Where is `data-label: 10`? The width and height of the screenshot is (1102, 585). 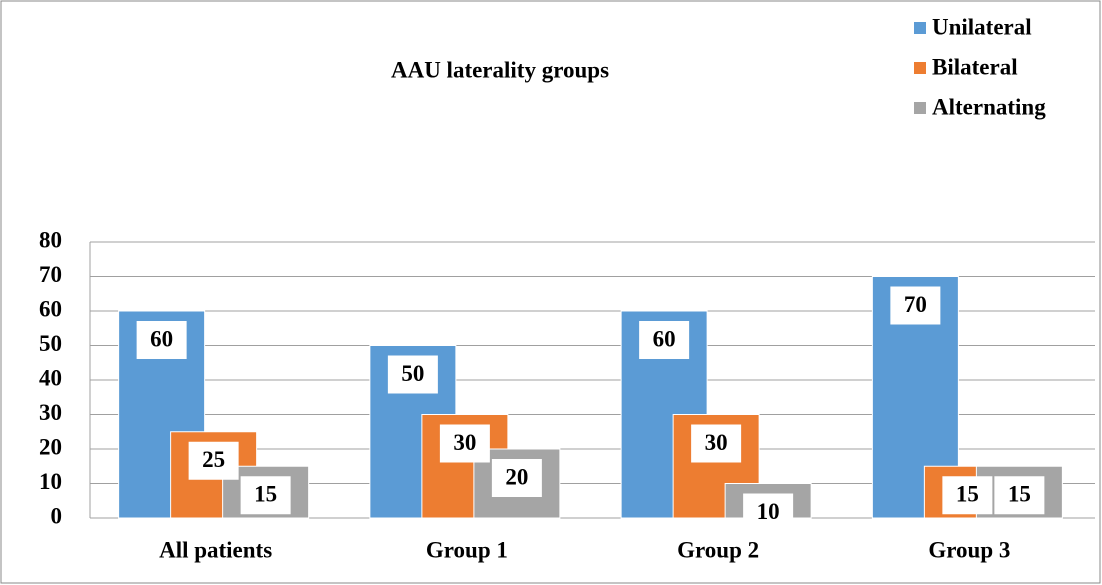 data-label: 10 is located at coordinates (768, 511).